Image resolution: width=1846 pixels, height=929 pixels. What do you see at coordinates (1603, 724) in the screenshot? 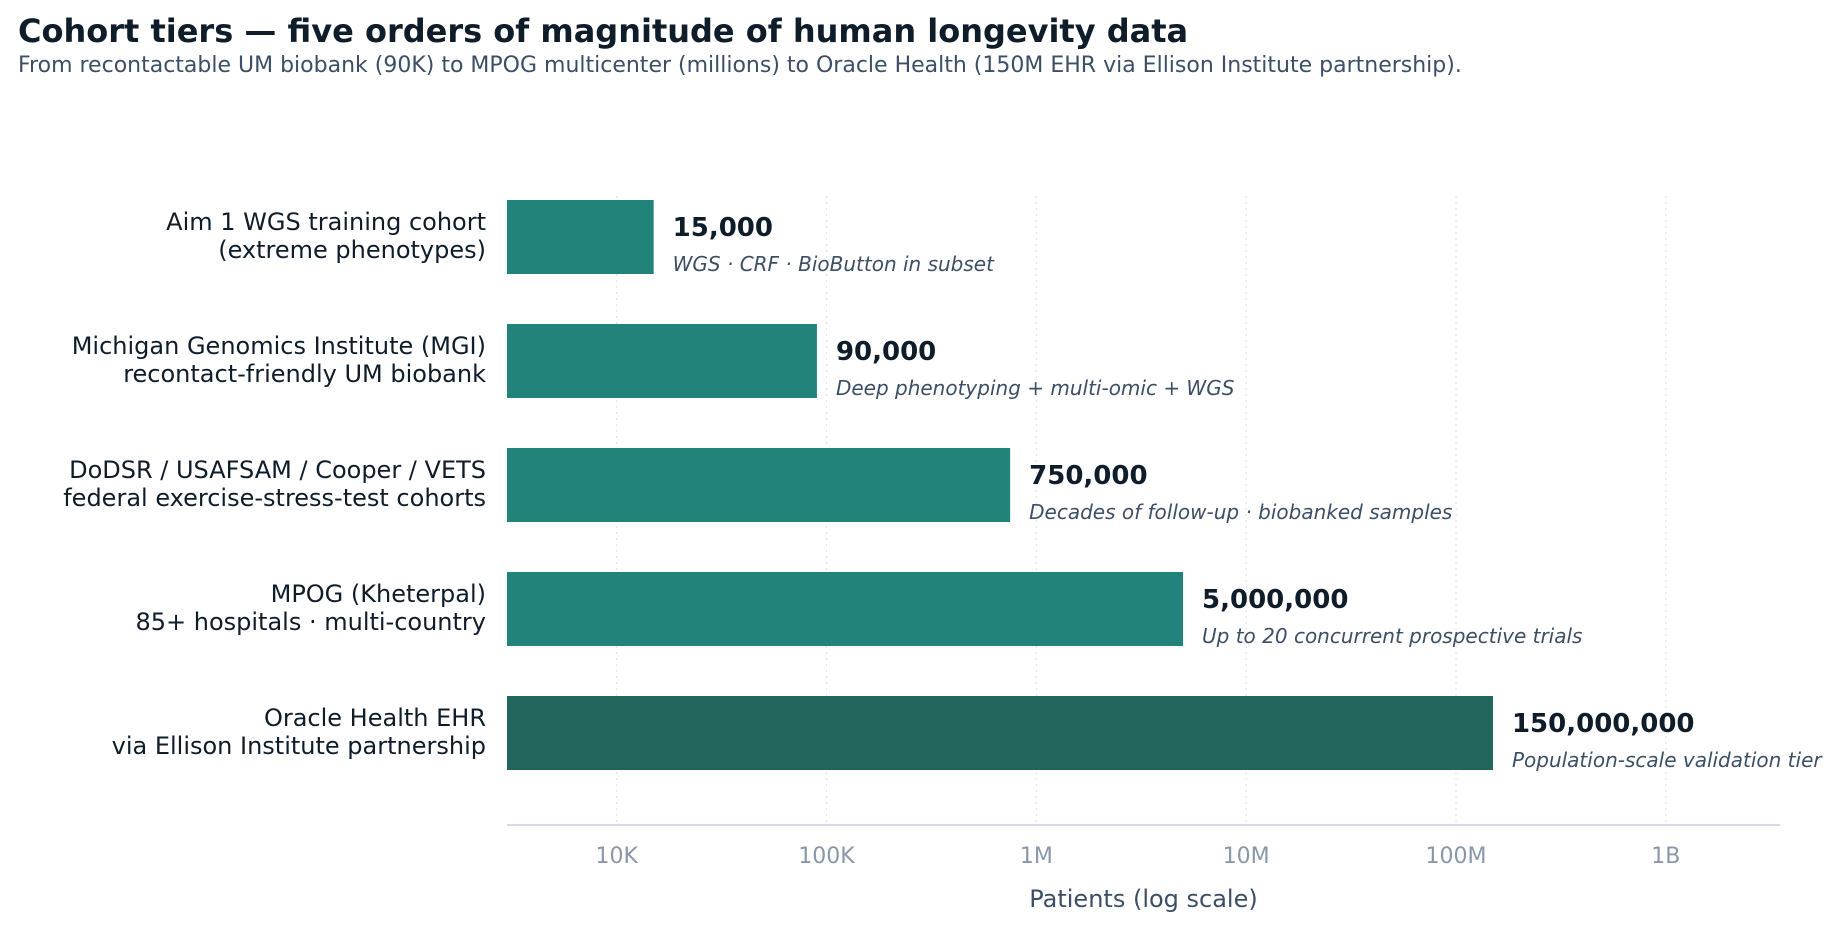
I see `value-label: 150,000,000` at bounding box center [1603, 724].